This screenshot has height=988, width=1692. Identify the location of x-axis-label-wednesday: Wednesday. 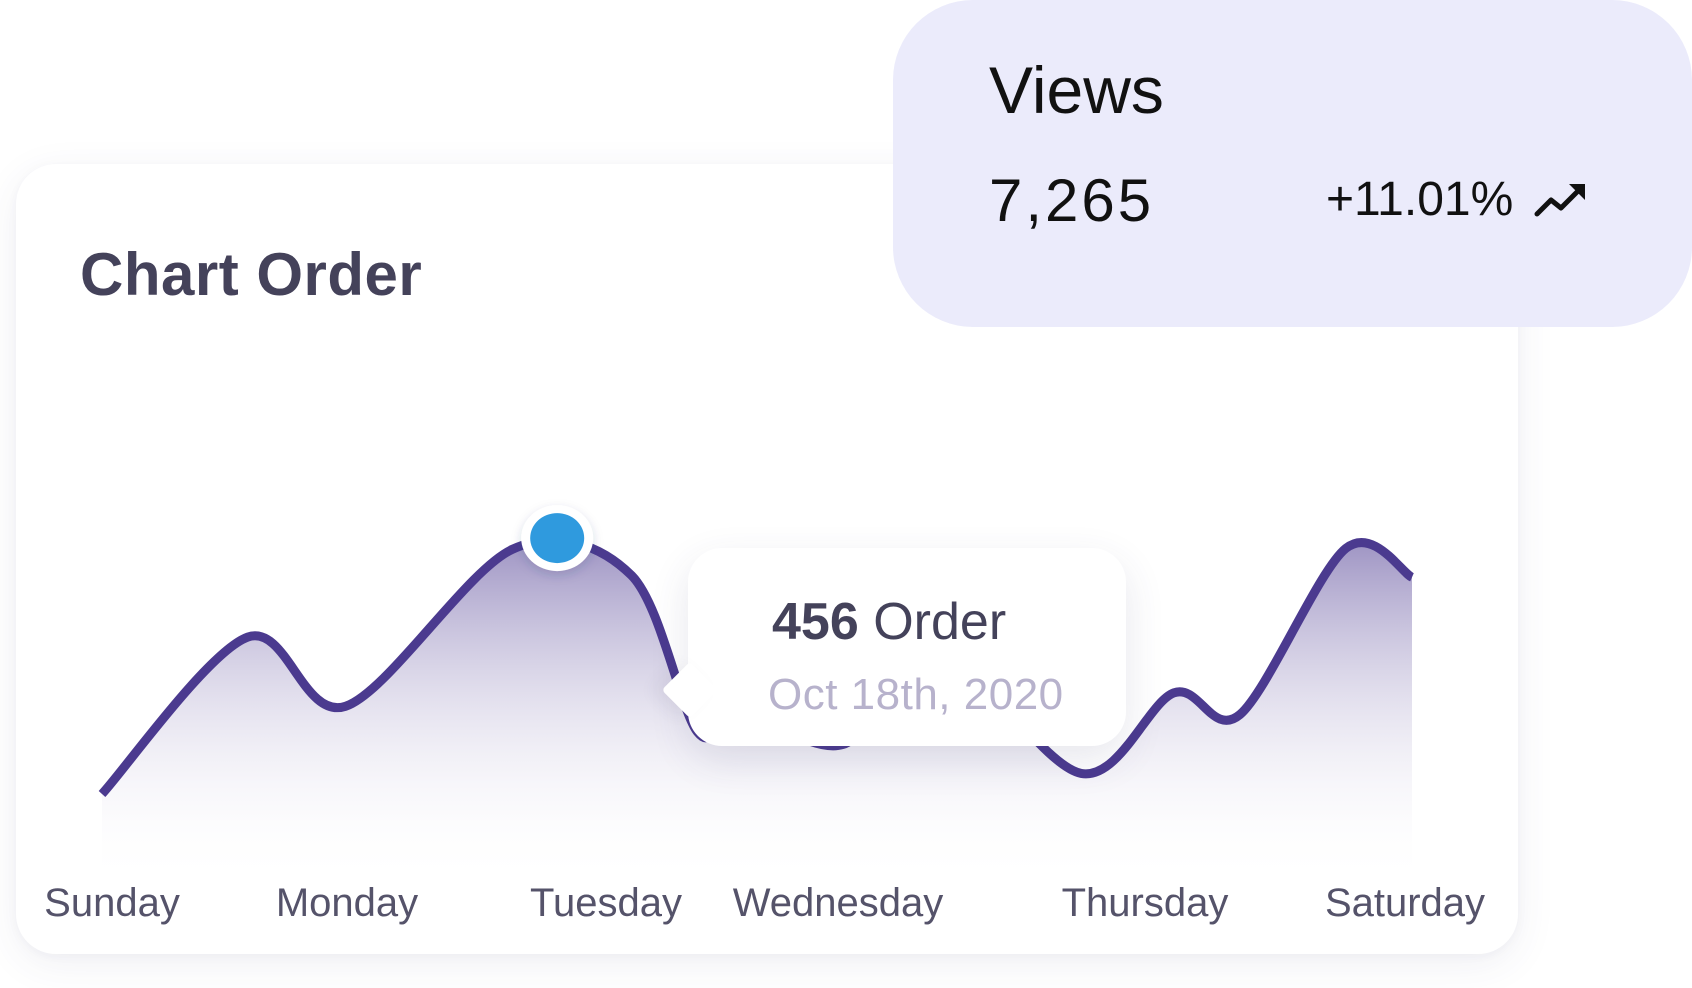
(838, 903).